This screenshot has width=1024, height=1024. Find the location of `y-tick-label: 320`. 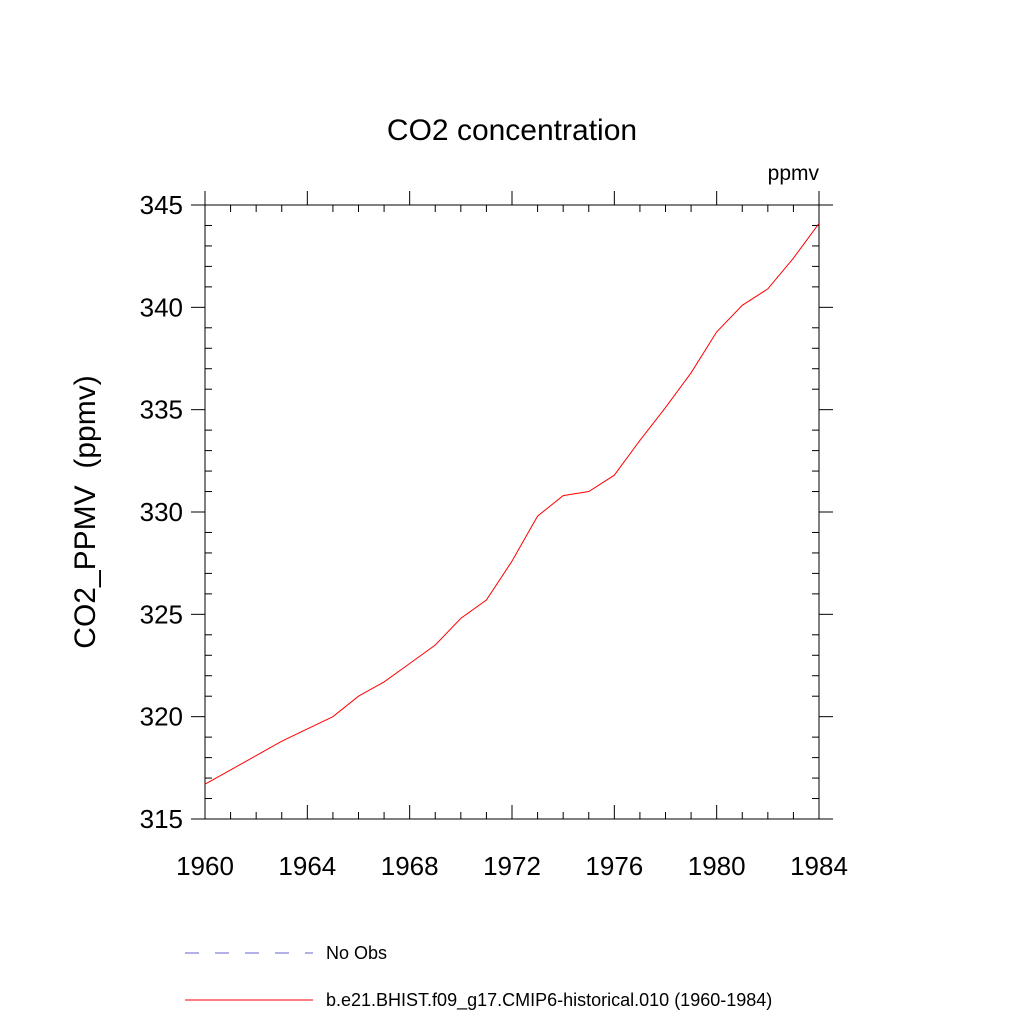

y-tick-label: 320 is located at coordinates (161, 717).